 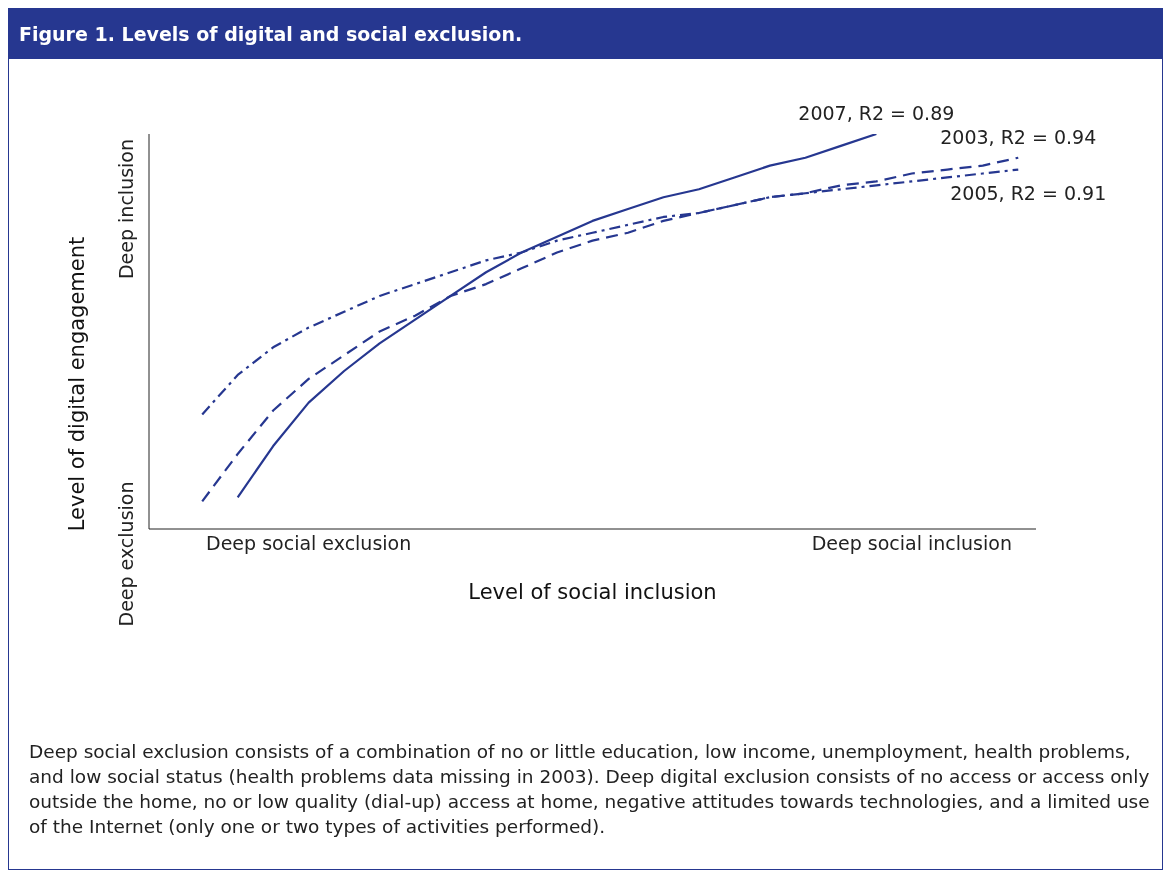 I want to click on chart-title: Figure 1. Levels of digital and social exclusion., so click(x=585, y=34).